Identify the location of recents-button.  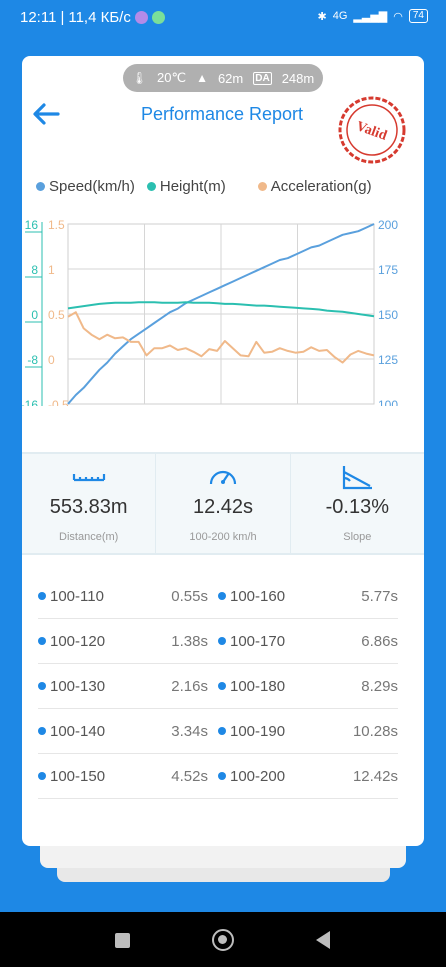
(122, 940).